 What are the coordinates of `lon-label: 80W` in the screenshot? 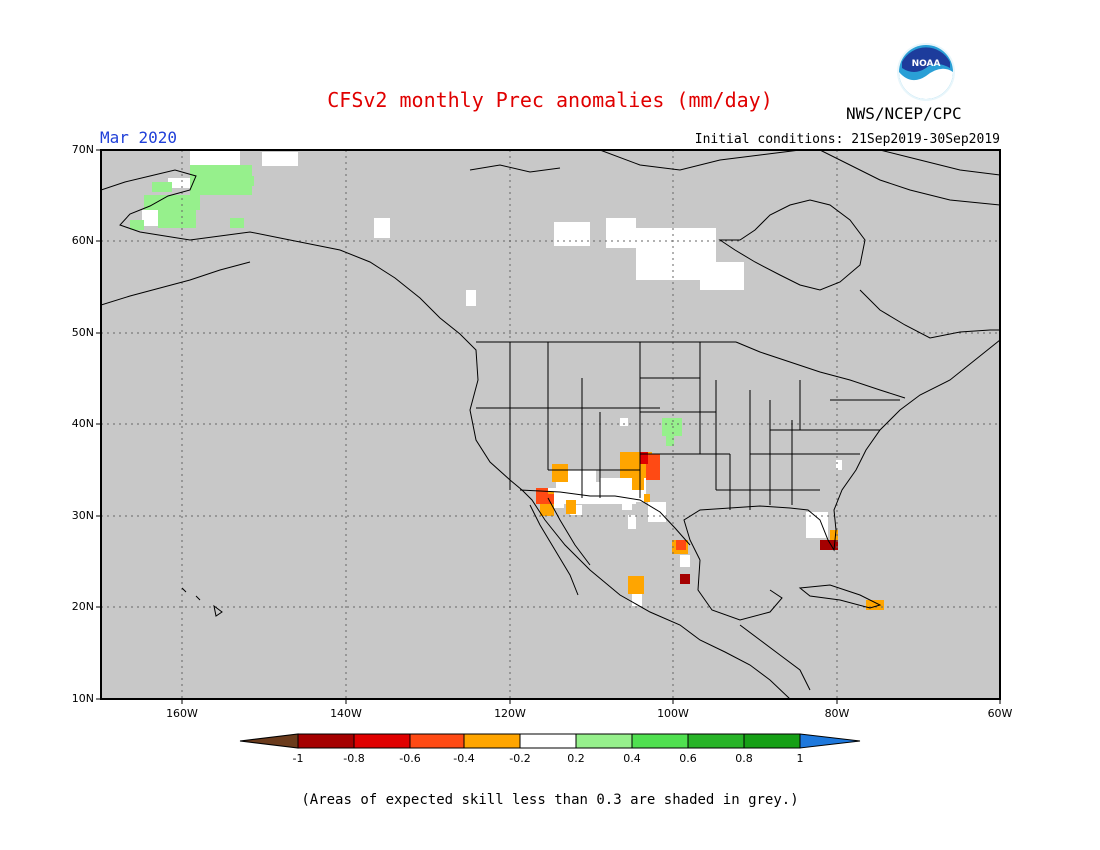 It's located at (837, 713).